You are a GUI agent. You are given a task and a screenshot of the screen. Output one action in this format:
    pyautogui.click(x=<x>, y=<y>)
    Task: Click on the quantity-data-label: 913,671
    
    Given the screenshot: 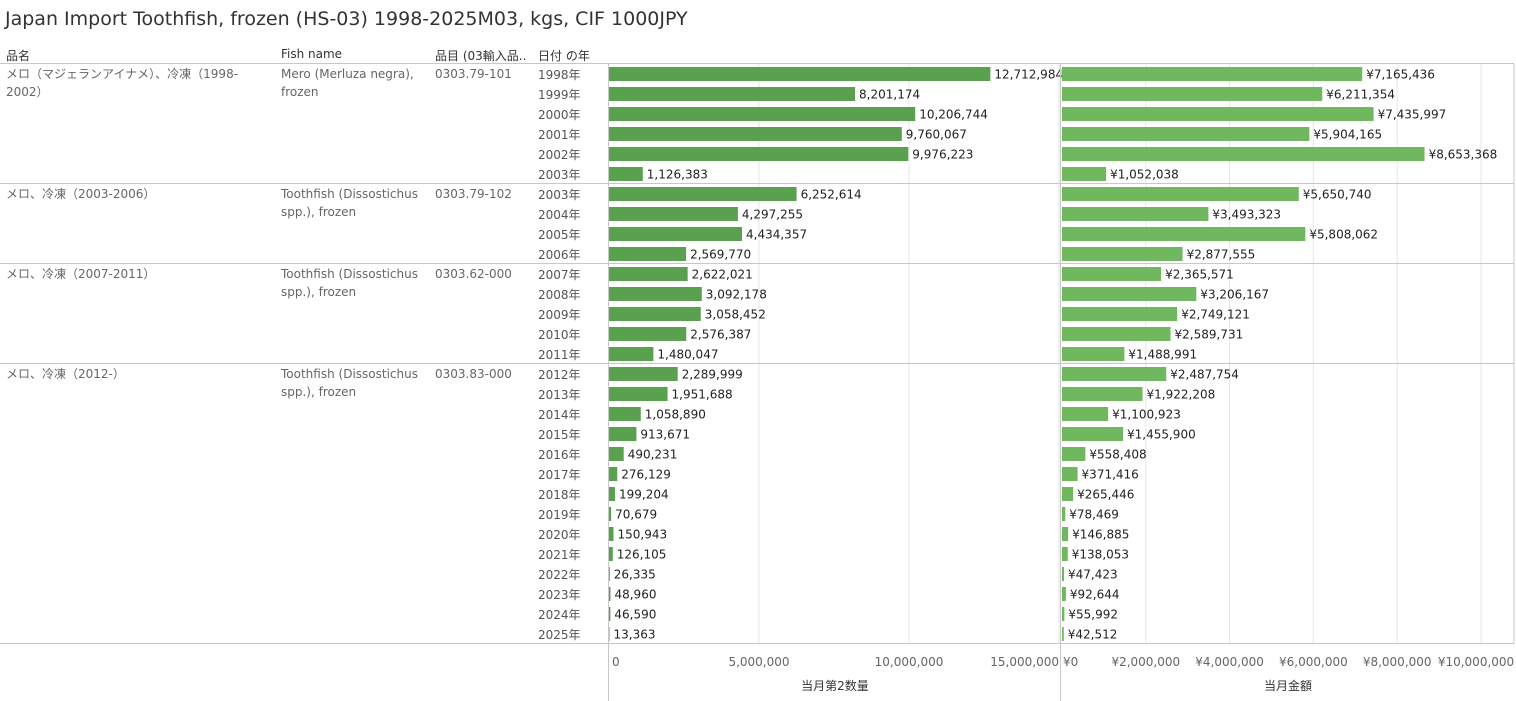 What is the action you would take?
    pyautogui.click(x=665, y=435)
    